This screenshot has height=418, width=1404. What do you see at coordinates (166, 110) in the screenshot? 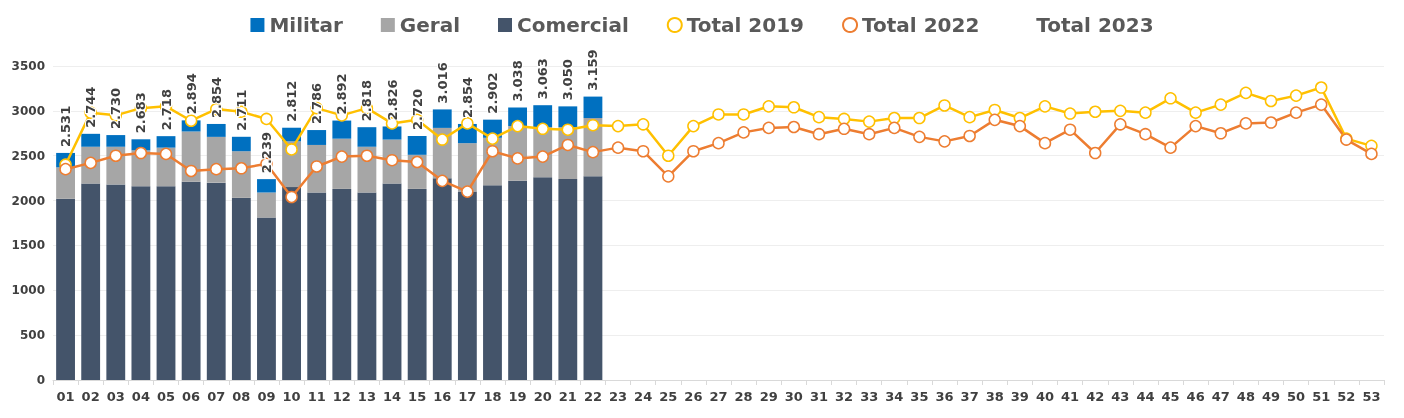
I see `total-label: 2.718` at bounding box center [166, 110].